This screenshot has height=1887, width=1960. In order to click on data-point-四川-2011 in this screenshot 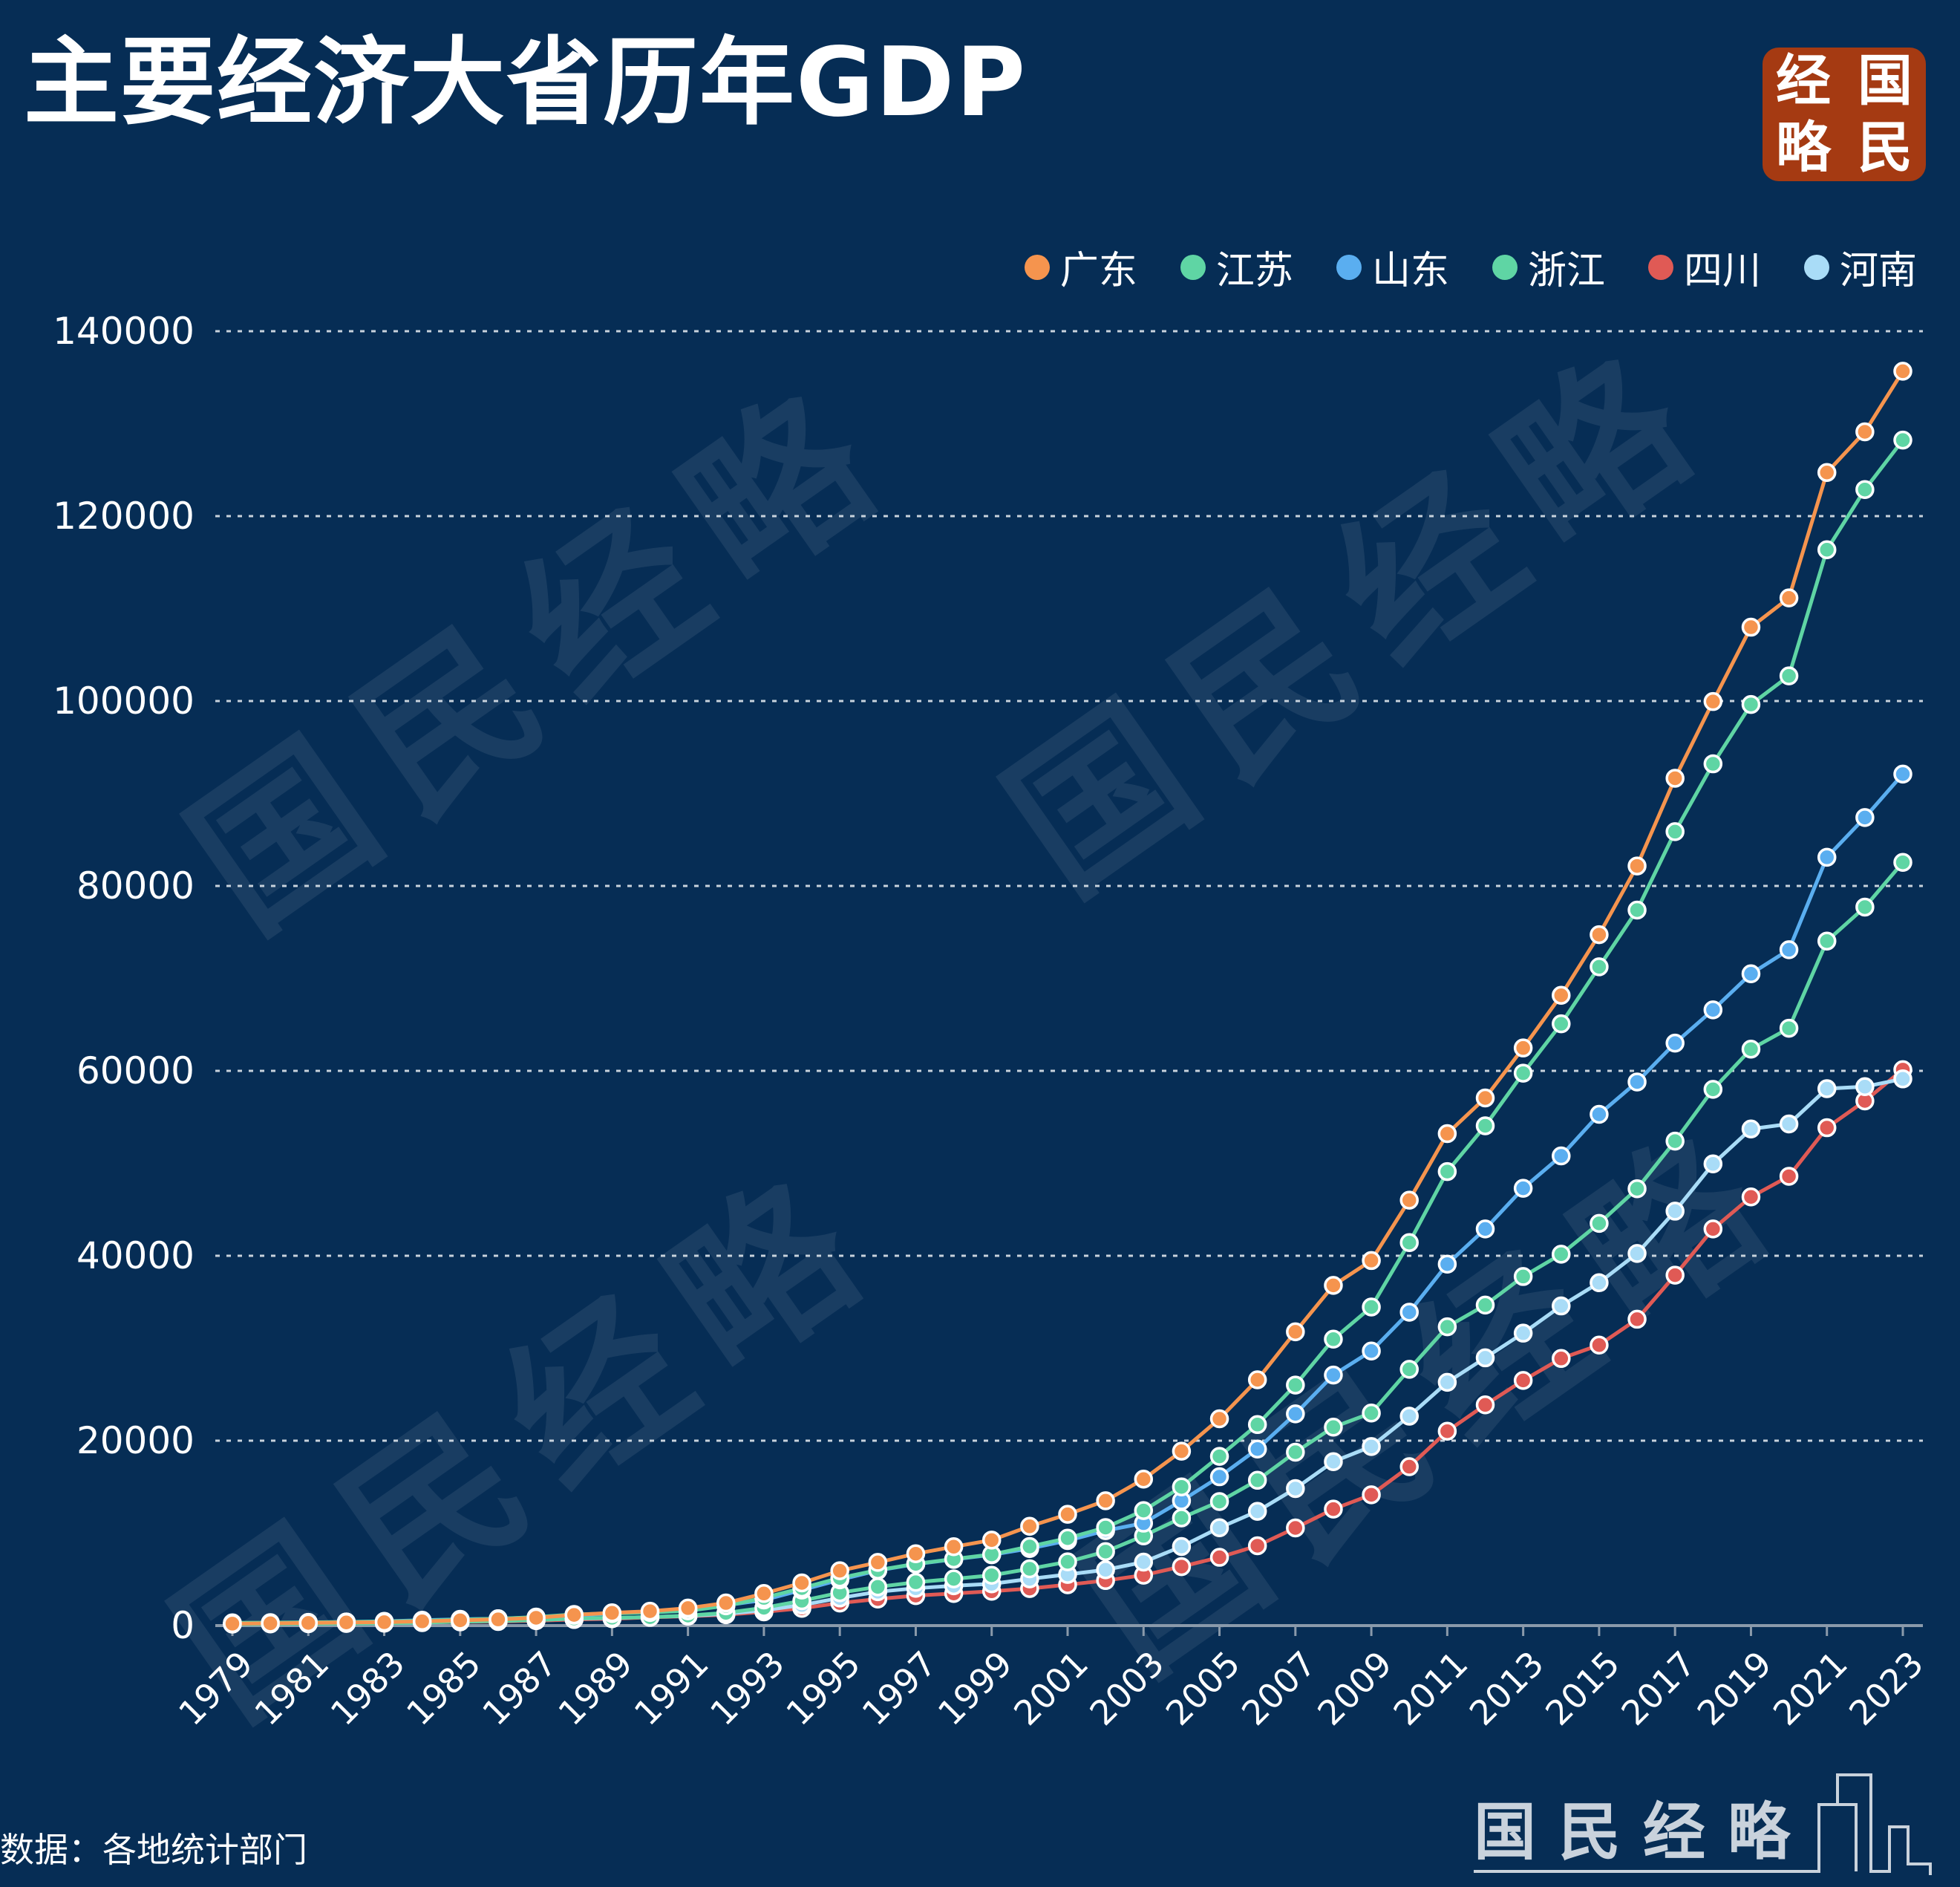, I will do `click(1447, 1431)`.